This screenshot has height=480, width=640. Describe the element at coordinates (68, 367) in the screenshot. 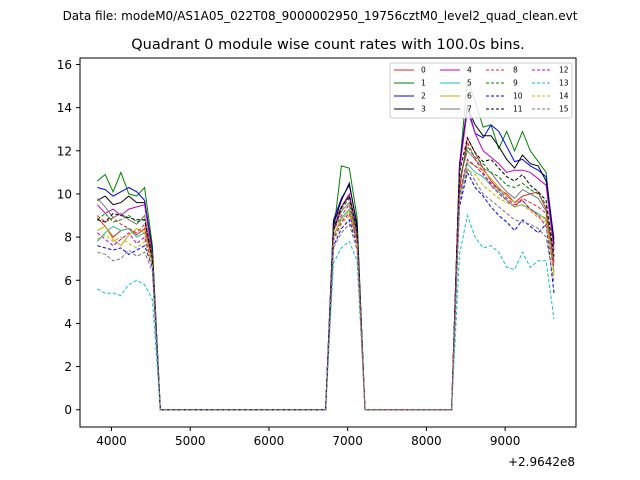

I see `y-tick-label: 2` at that location.